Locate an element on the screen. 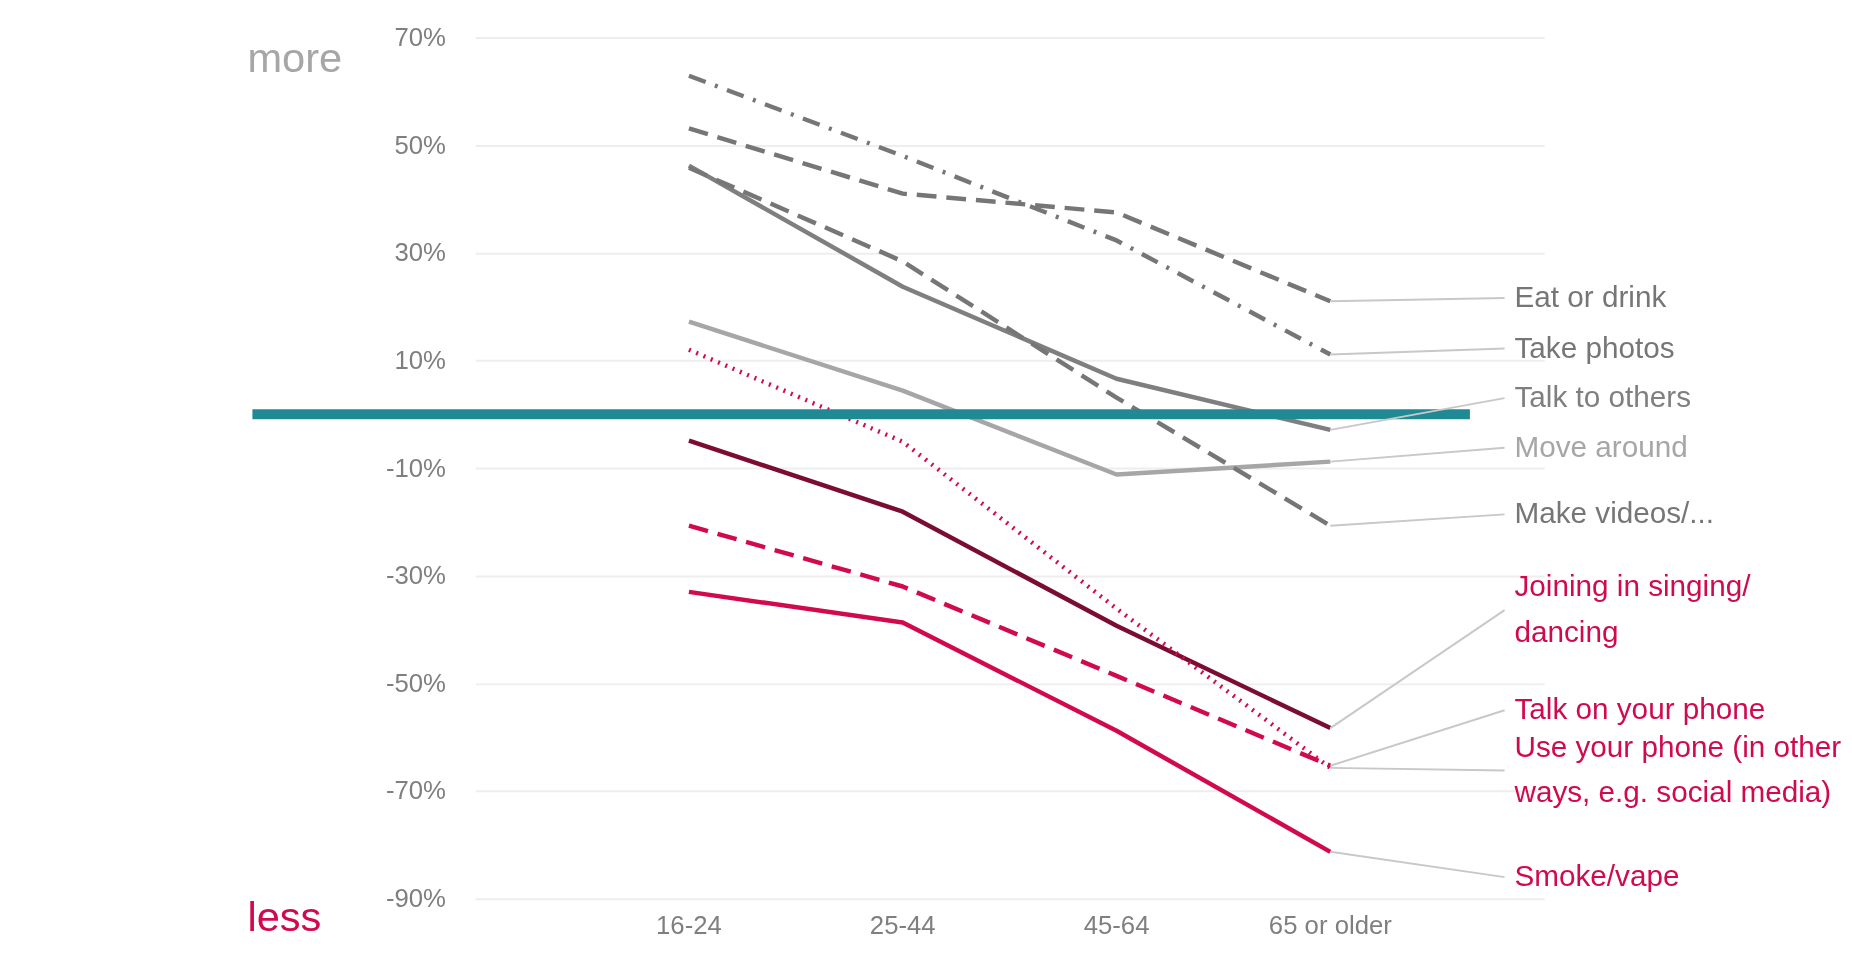 The width and height of the screenshot is (1852, 966). y-tick-label: -30% is located at coordinates (415, 575).